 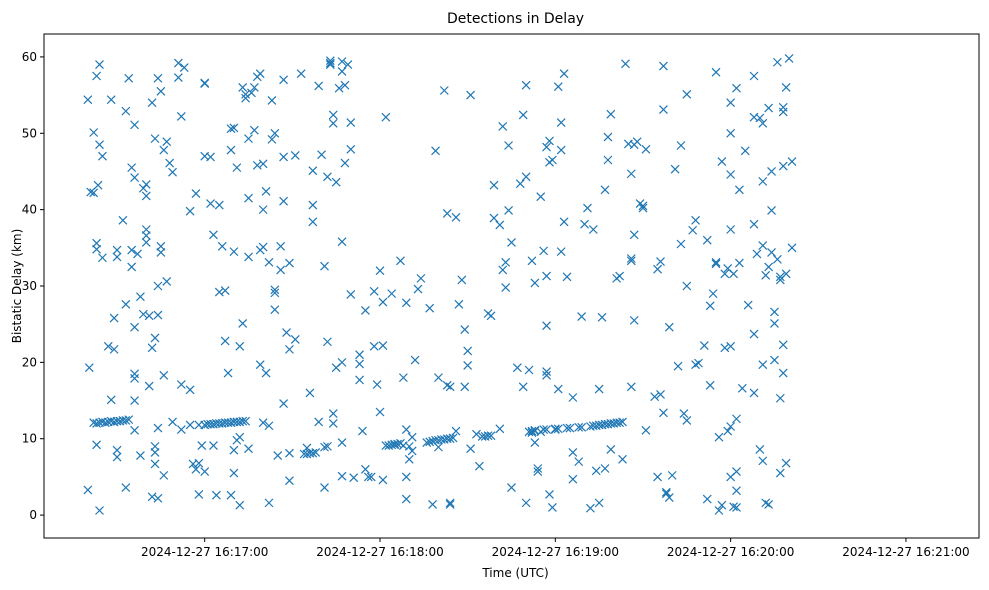 What do you see at coordinates (29, 210) in the screenshot?
I see `y-tick-label: 40` at bounding box center [29, 210].